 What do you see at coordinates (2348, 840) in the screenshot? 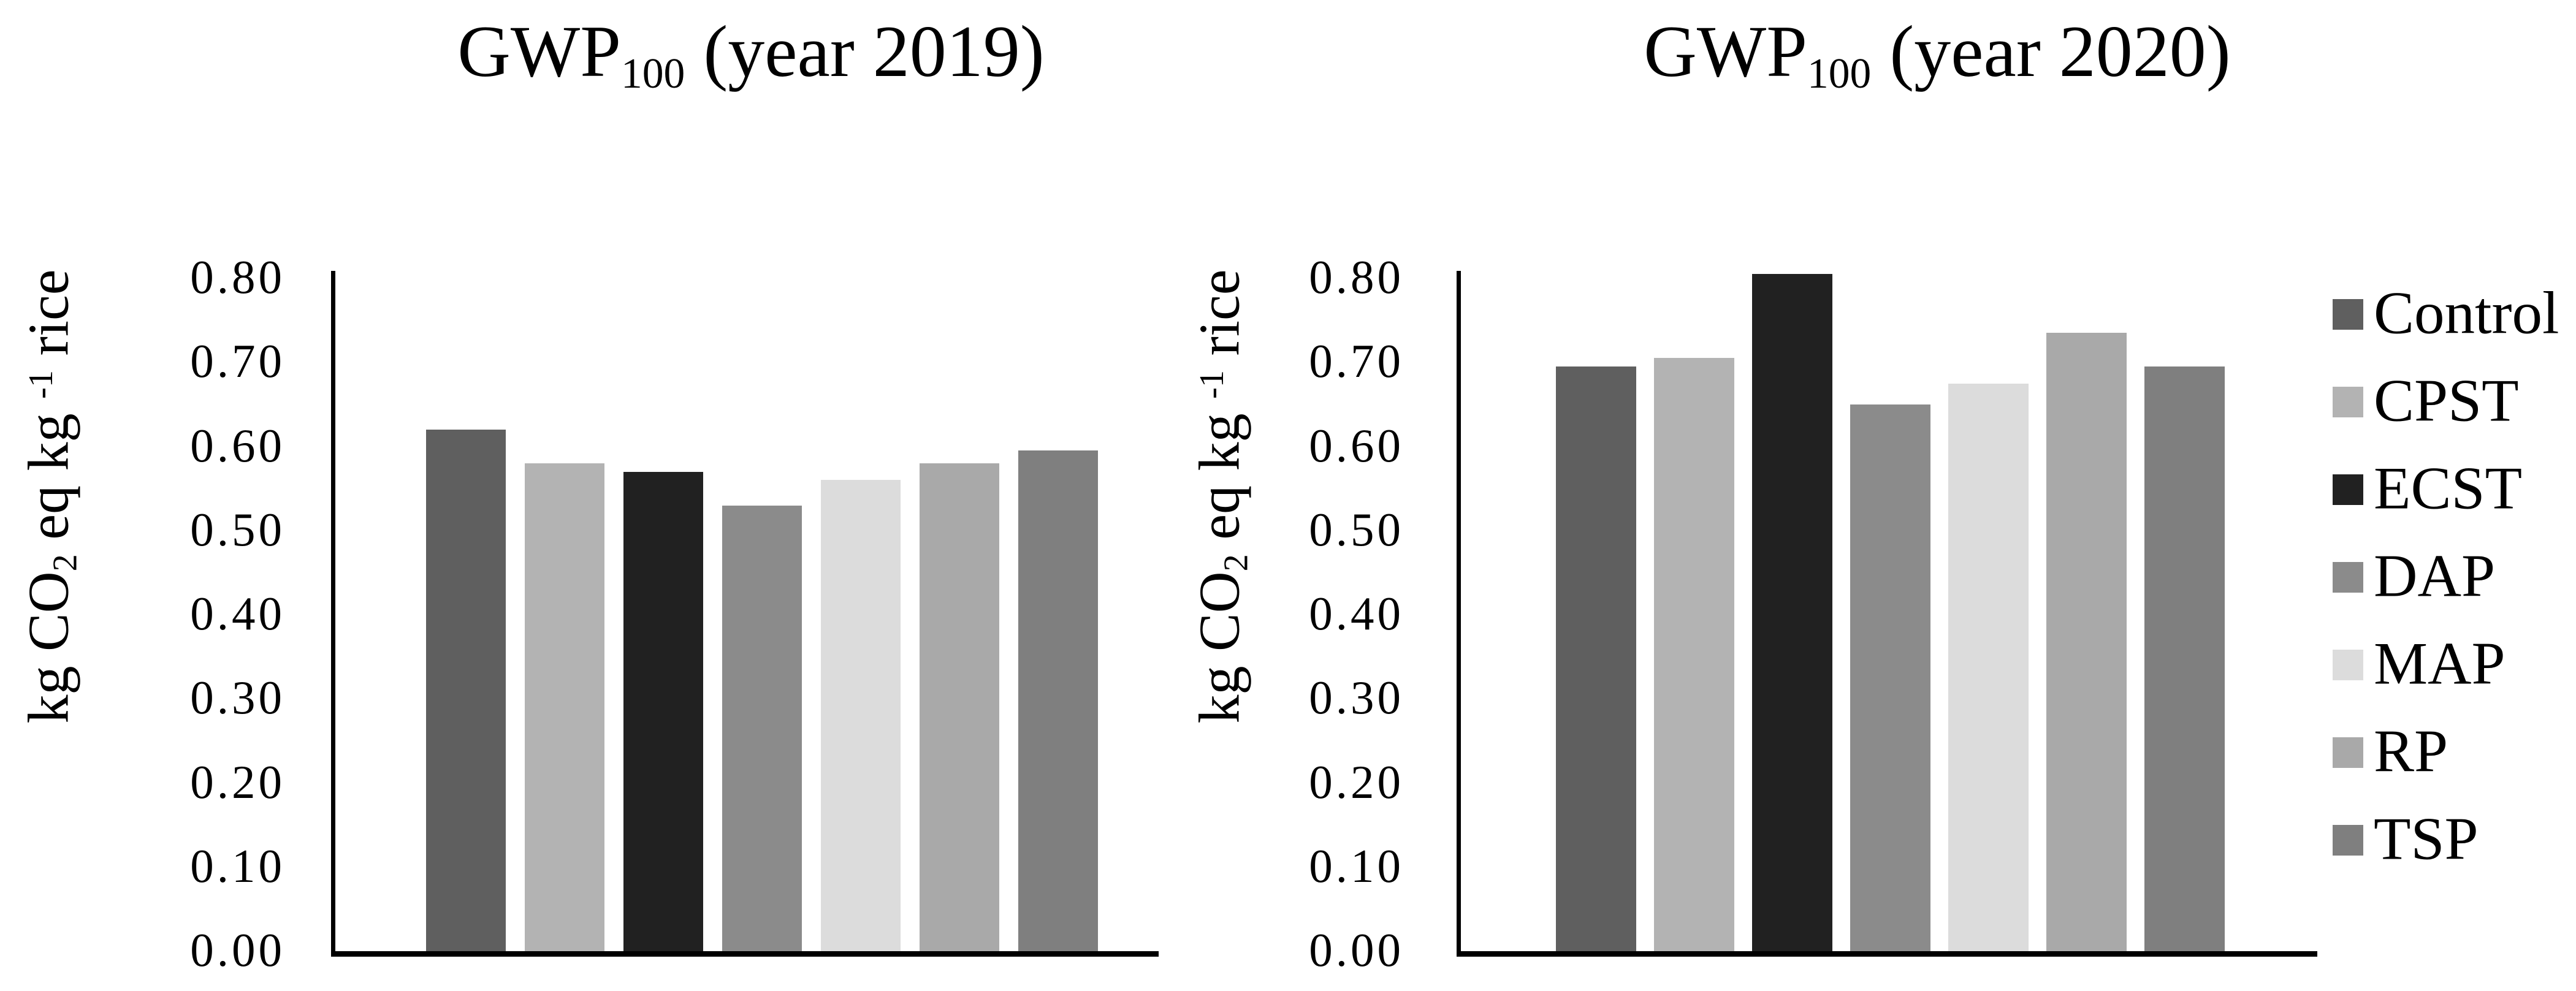
I see `legend-swatch-tsp` at bounding box center [2348, 840].